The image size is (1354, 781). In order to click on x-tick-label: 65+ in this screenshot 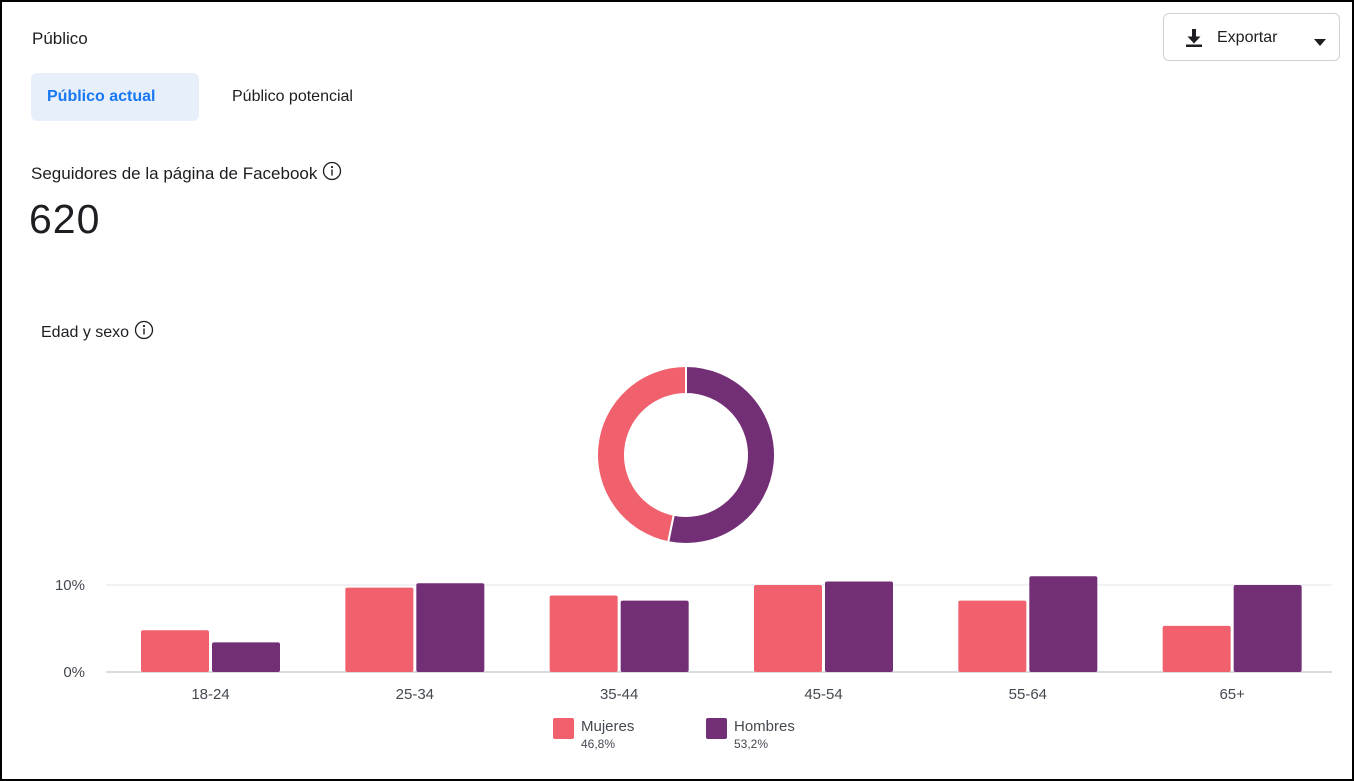, I will do `click(1232, 694)`.